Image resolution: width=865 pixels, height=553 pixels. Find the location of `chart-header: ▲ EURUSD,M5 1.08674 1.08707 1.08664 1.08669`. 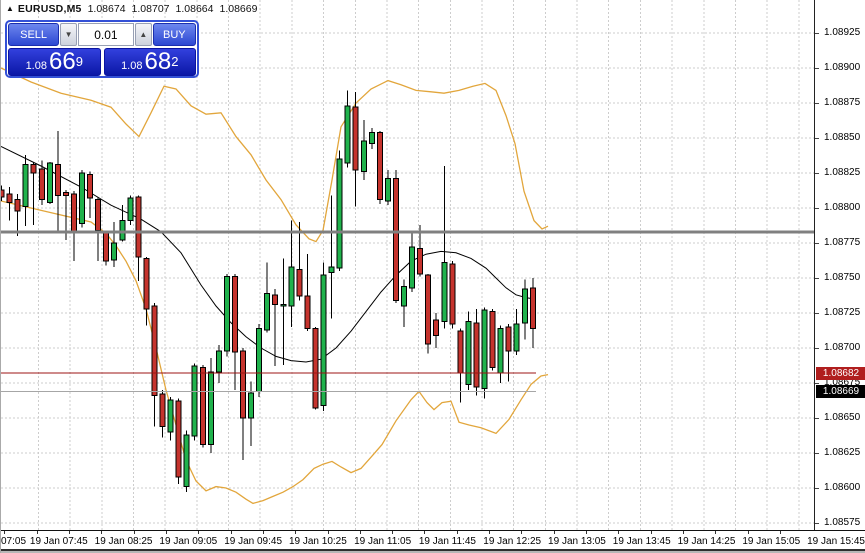

chart-header: ▲ EURUSD,M5 1.08674 1.08707 1.08664 1.08669 is located at coordinates (131, 9).